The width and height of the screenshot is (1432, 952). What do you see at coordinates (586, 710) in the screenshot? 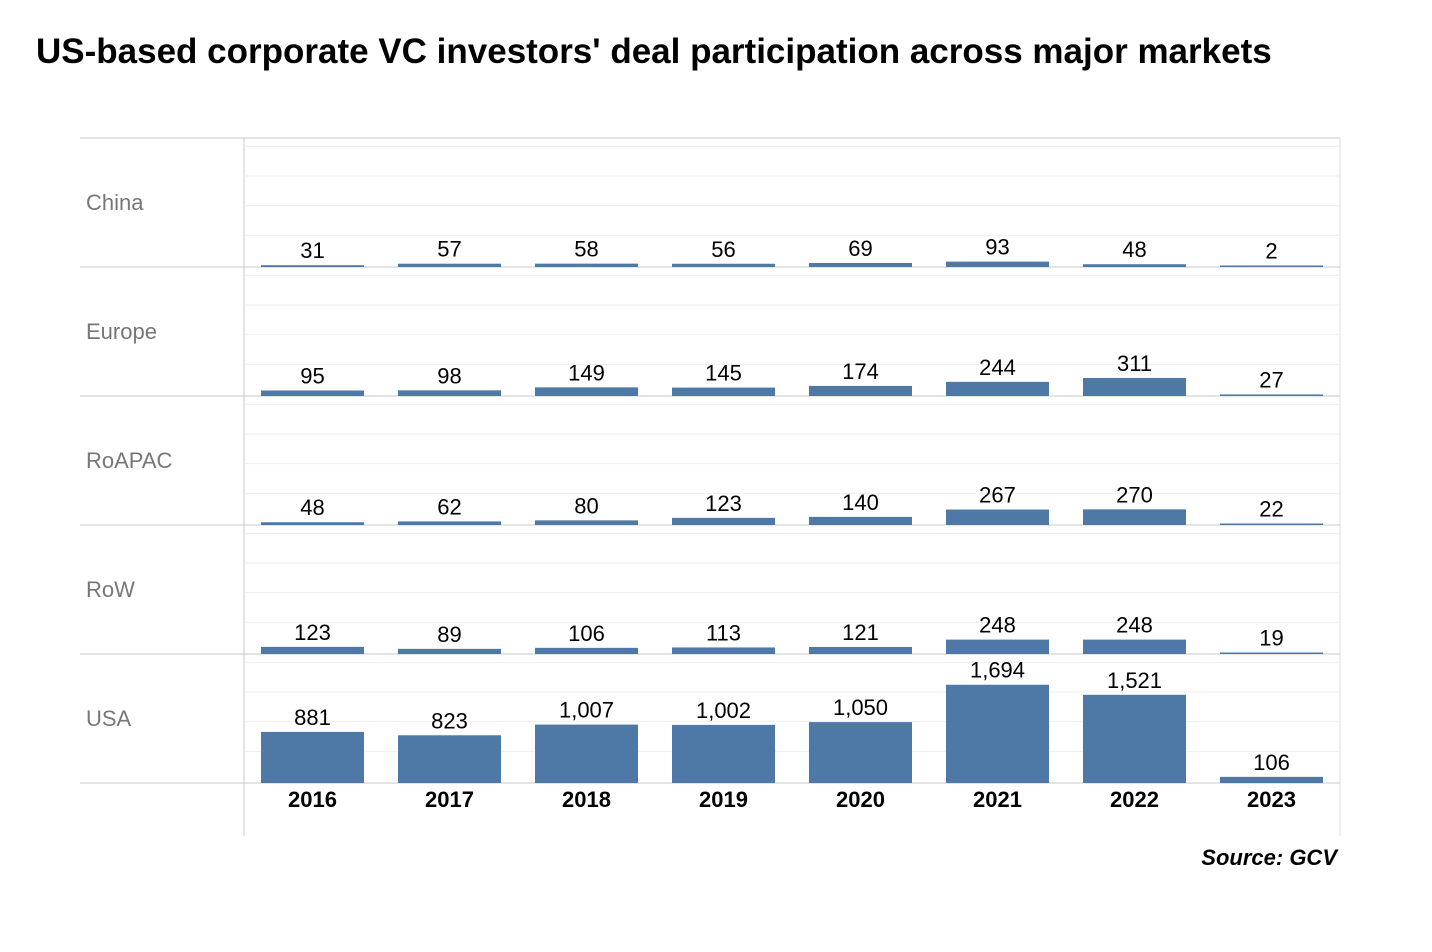
I see `data-label: 1,007` at bounding box center [586, 710].